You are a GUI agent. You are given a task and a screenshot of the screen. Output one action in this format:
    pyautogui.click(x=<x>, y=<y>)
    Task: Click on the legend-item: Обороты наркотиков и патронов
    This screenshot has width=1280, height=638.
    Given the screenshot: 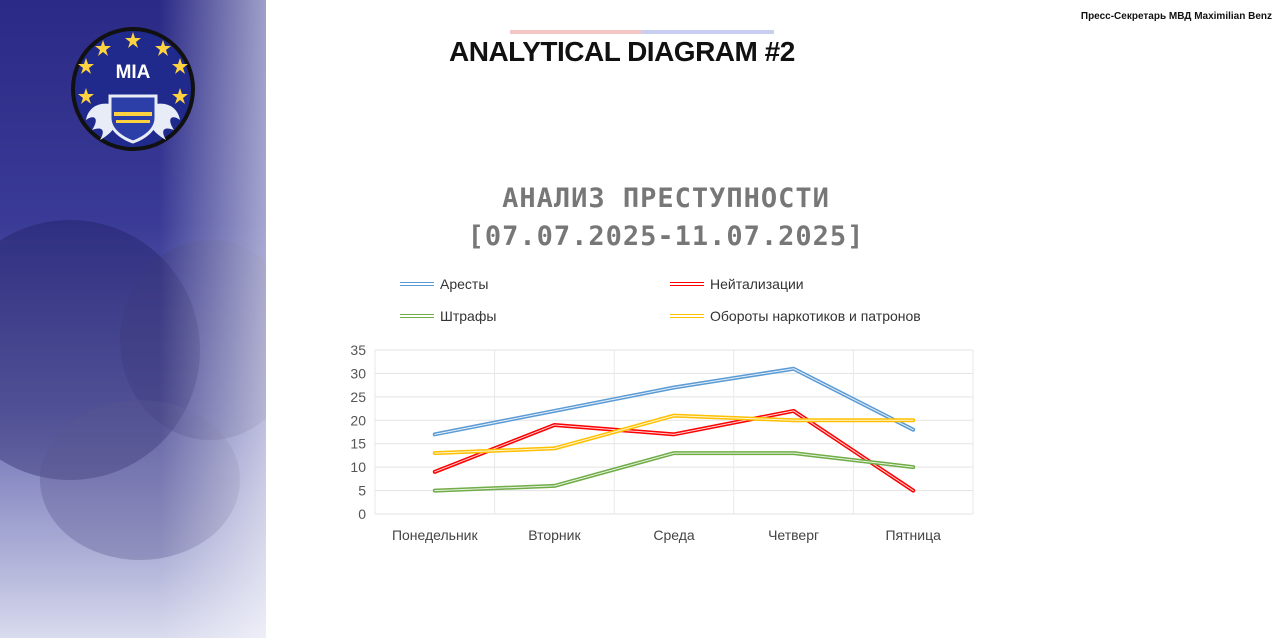 What is the action you would take?
    pyautogui.click(x=795, y=316)
    